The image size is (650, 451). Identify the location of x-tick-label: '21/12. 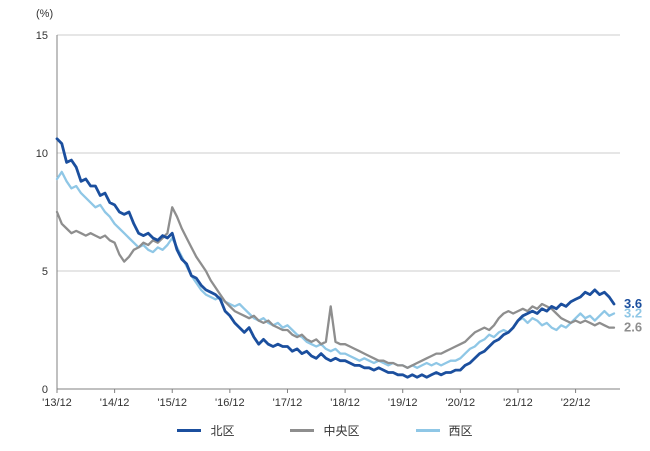
(518, 403).